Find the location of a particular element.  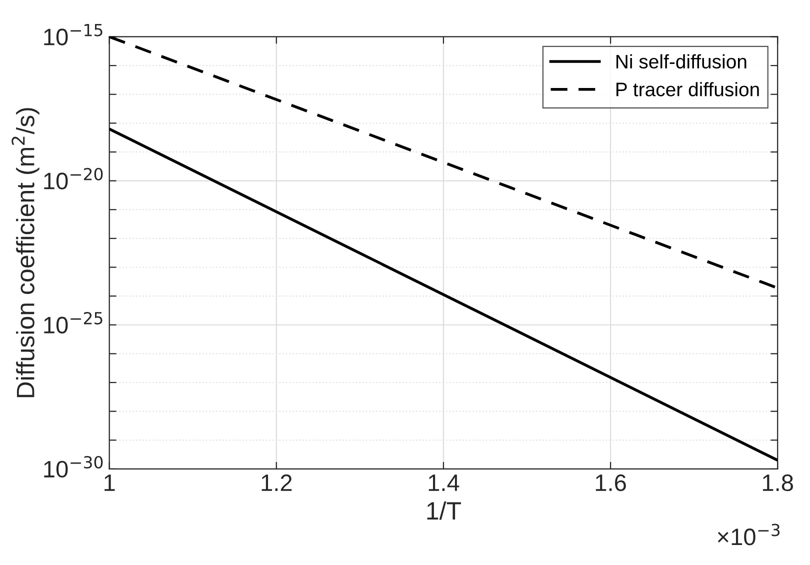

text: ×10$^{−3}$ is located at coordinates (749, 535).